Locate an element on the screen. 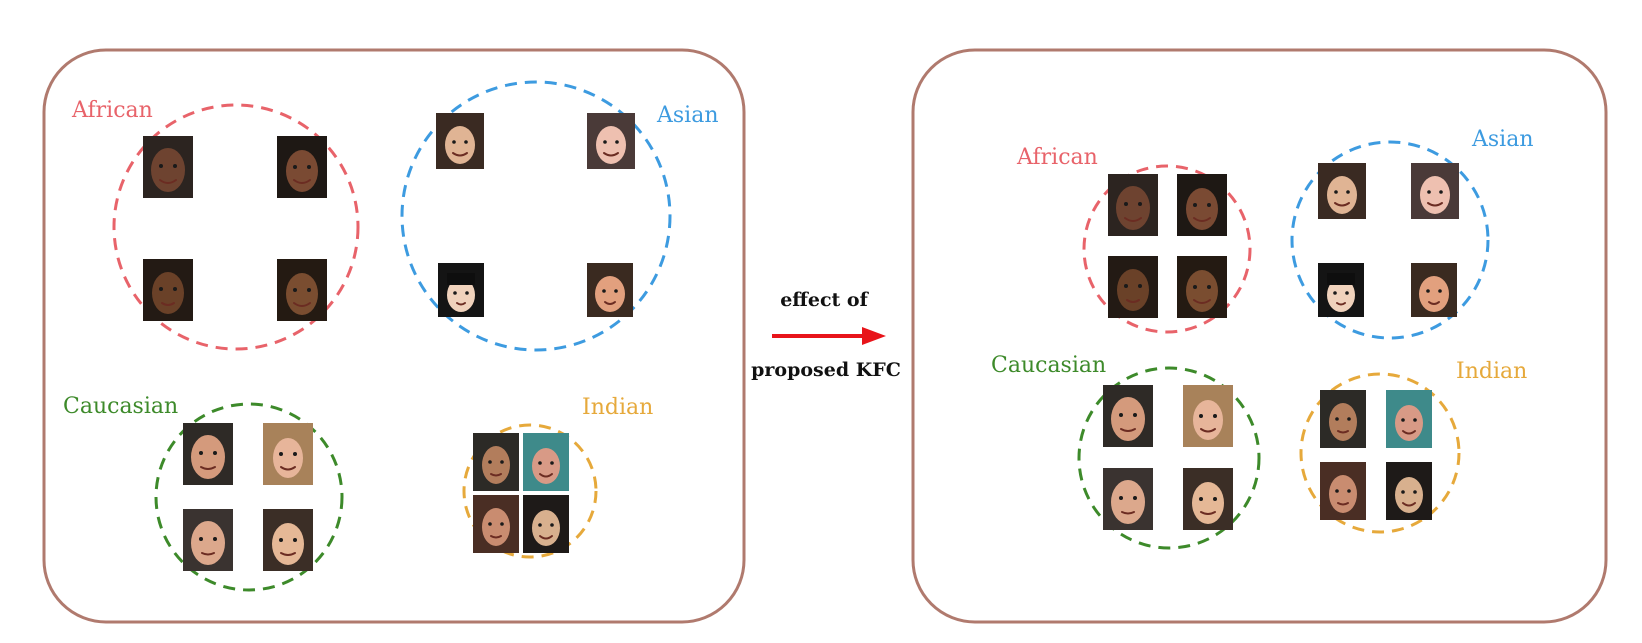  arrow-bottom-label: proposed KFC is located at coordinates (826, 370).